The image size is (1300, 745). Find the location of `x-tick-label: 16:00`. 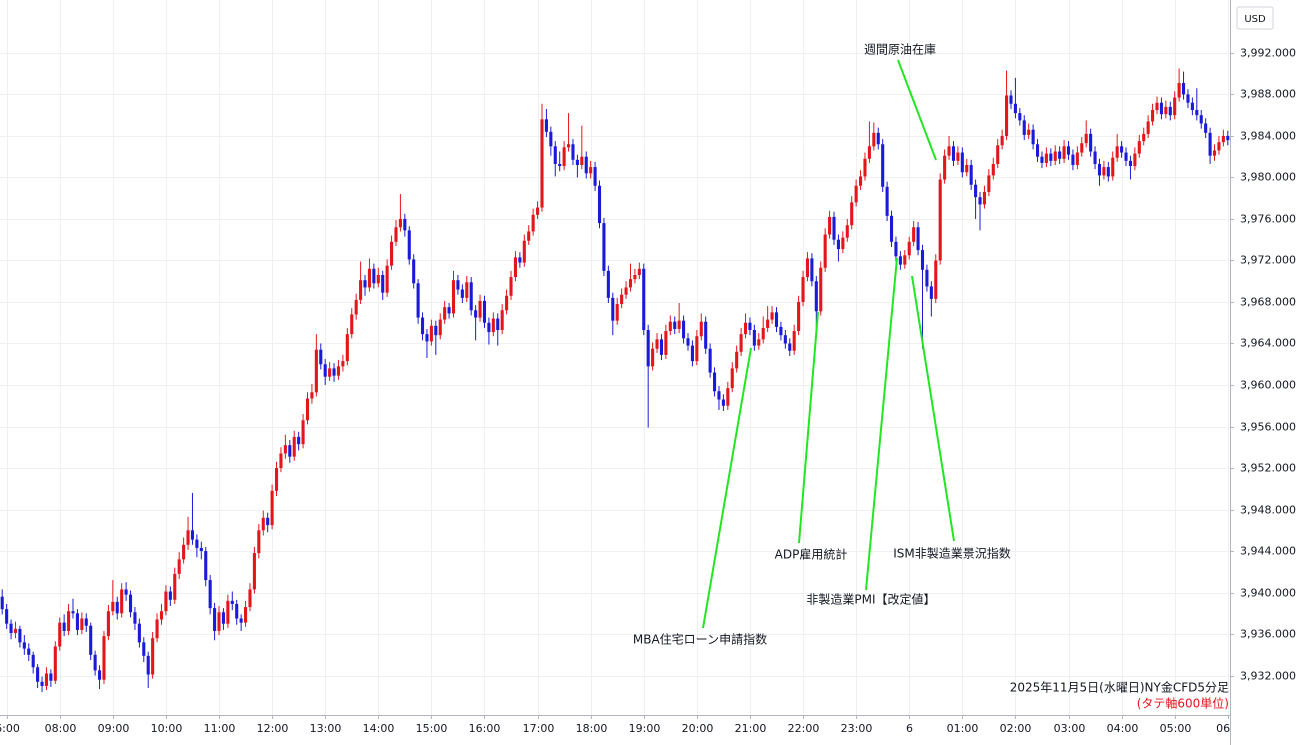

x-tick-label: 16:00 is located at coordinates (485, 728).